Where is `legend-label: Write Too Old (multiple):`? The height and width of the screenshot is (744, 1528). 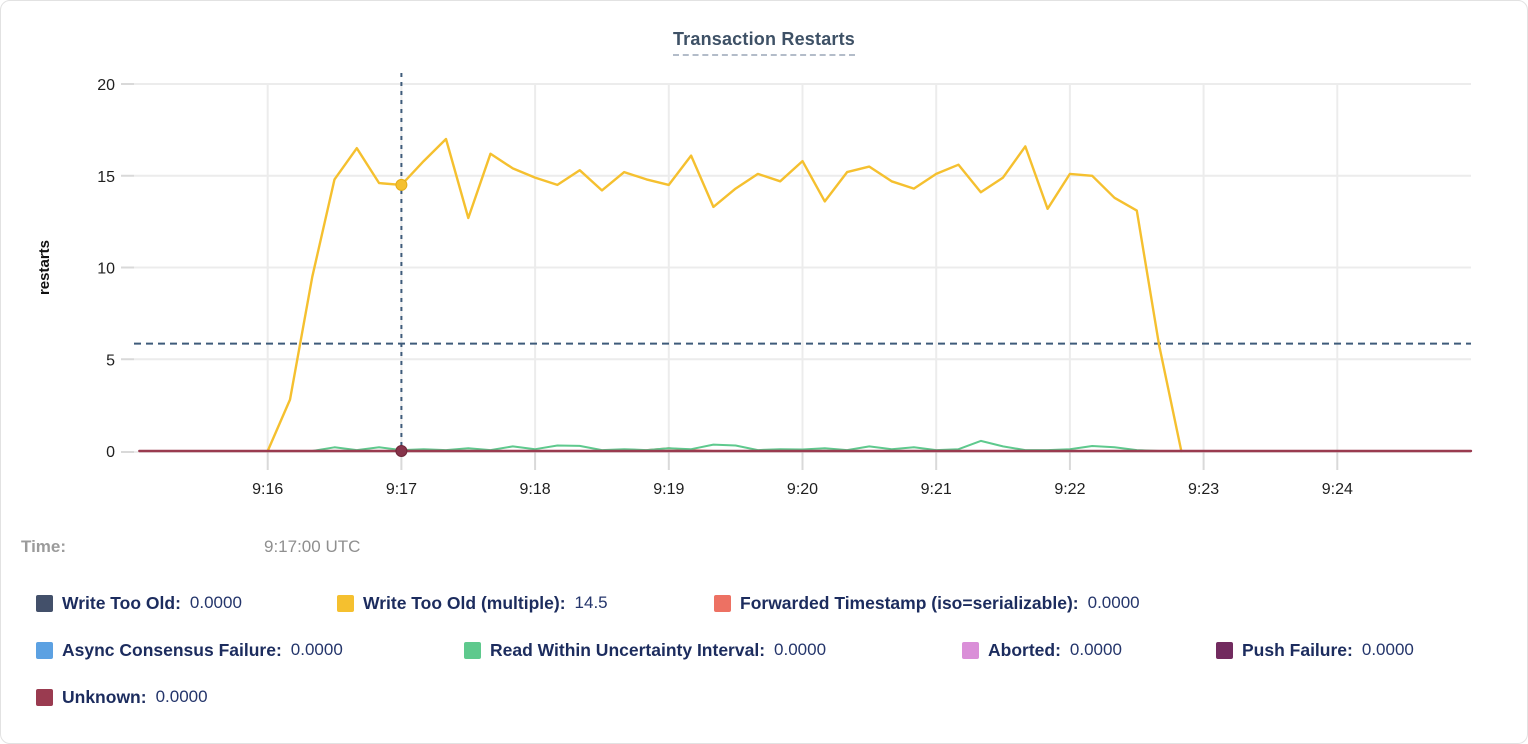
legend-label: Write Too Old (multiple): is located at coordinates (464, 602).